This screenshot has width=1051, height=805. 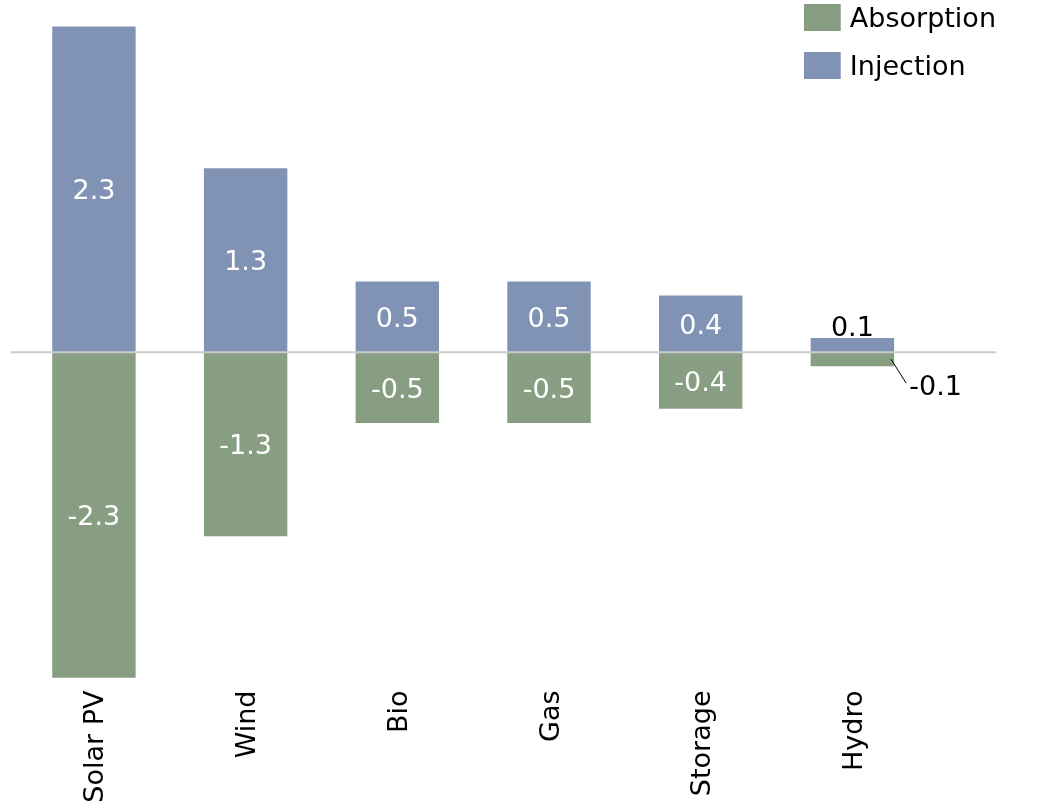 What do you see at coordinates (935, 385) in the screenshot?
I see `data-label: -0.1` at bounding box center [935, 385].